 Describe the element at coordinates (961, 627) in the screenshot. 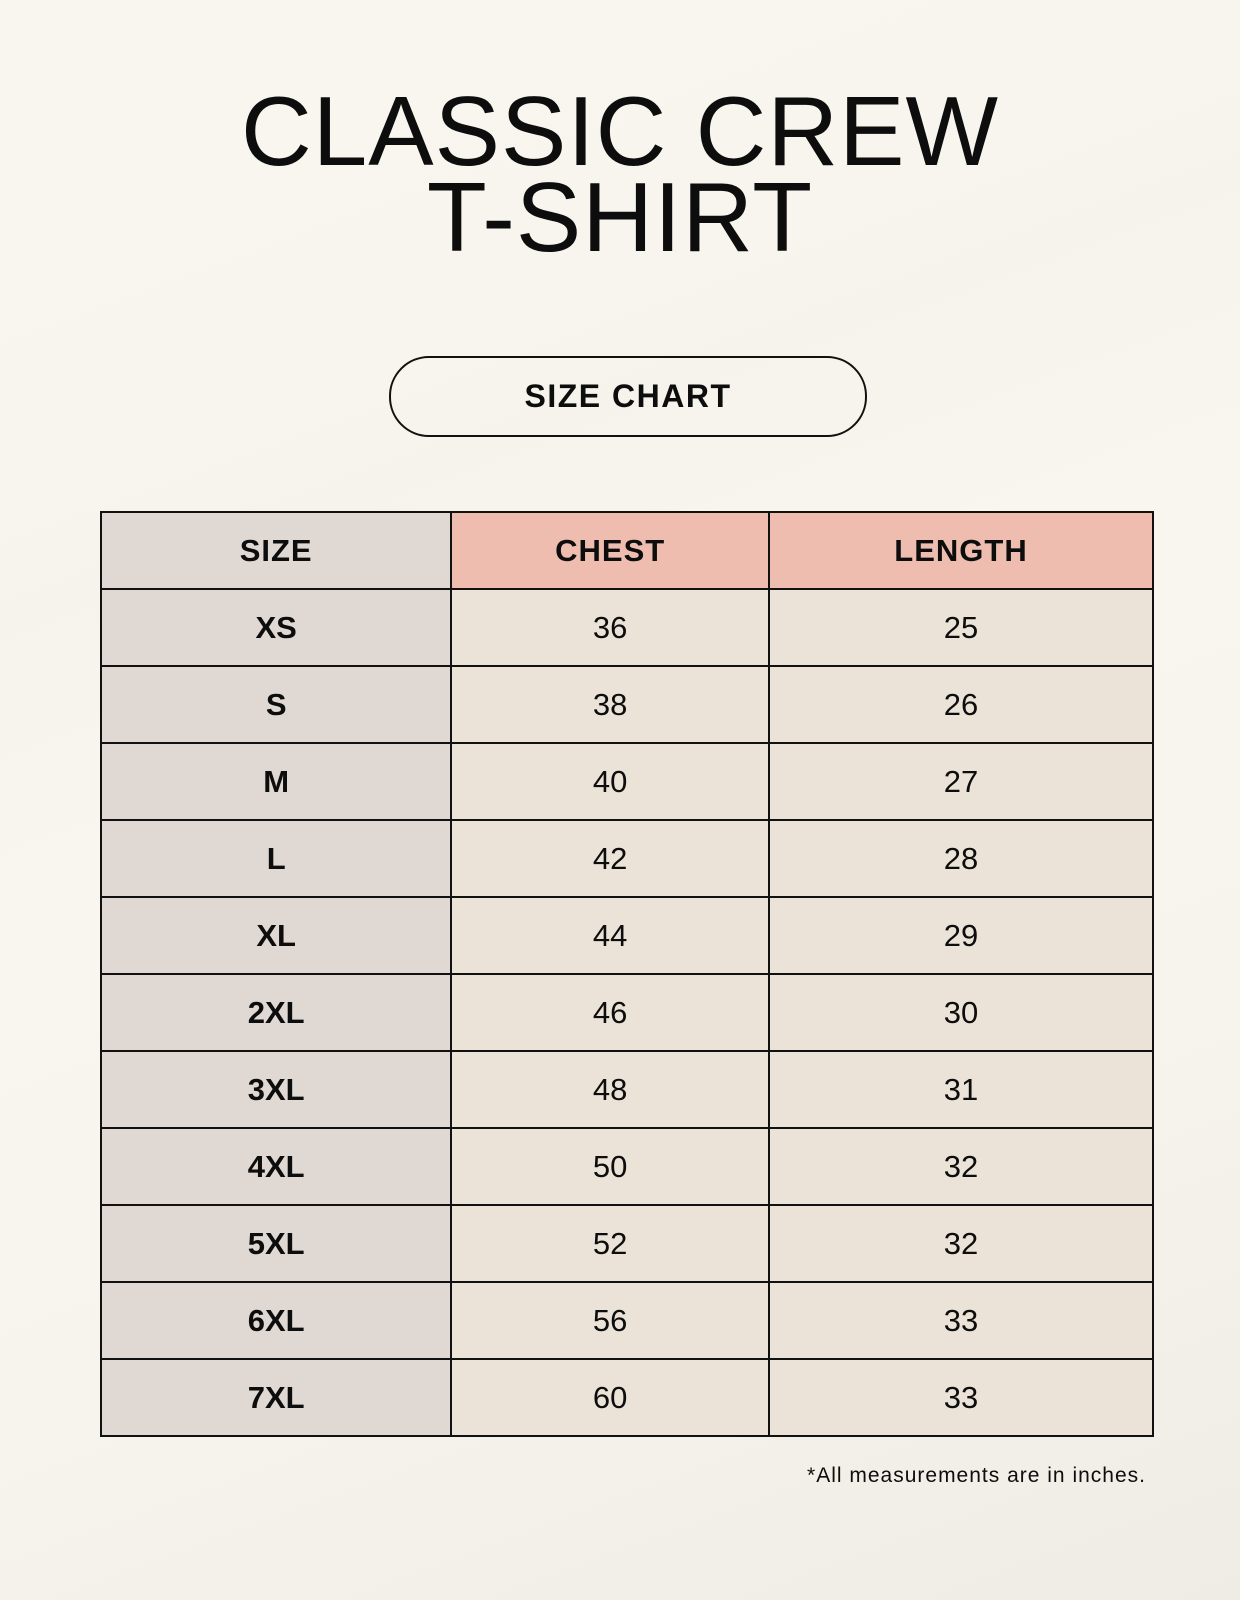

I see `cell-length: 25` at that location.